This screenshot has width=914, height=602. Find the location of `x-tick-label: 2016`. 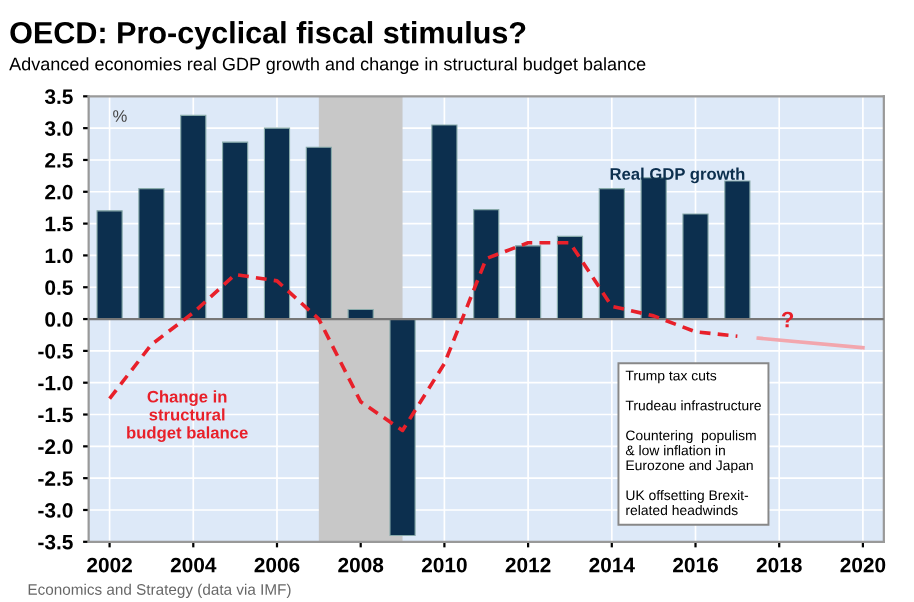

x-tick-label: 2016 is located at coordinates (695, 565).